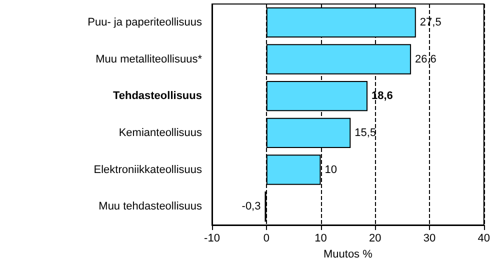 The image size is (493, 267). What do you see at coordinates (157, 96) in the screenshot?
I see `y-tick-label: Tehdasteollisuus` at bounding box center [157, 96].